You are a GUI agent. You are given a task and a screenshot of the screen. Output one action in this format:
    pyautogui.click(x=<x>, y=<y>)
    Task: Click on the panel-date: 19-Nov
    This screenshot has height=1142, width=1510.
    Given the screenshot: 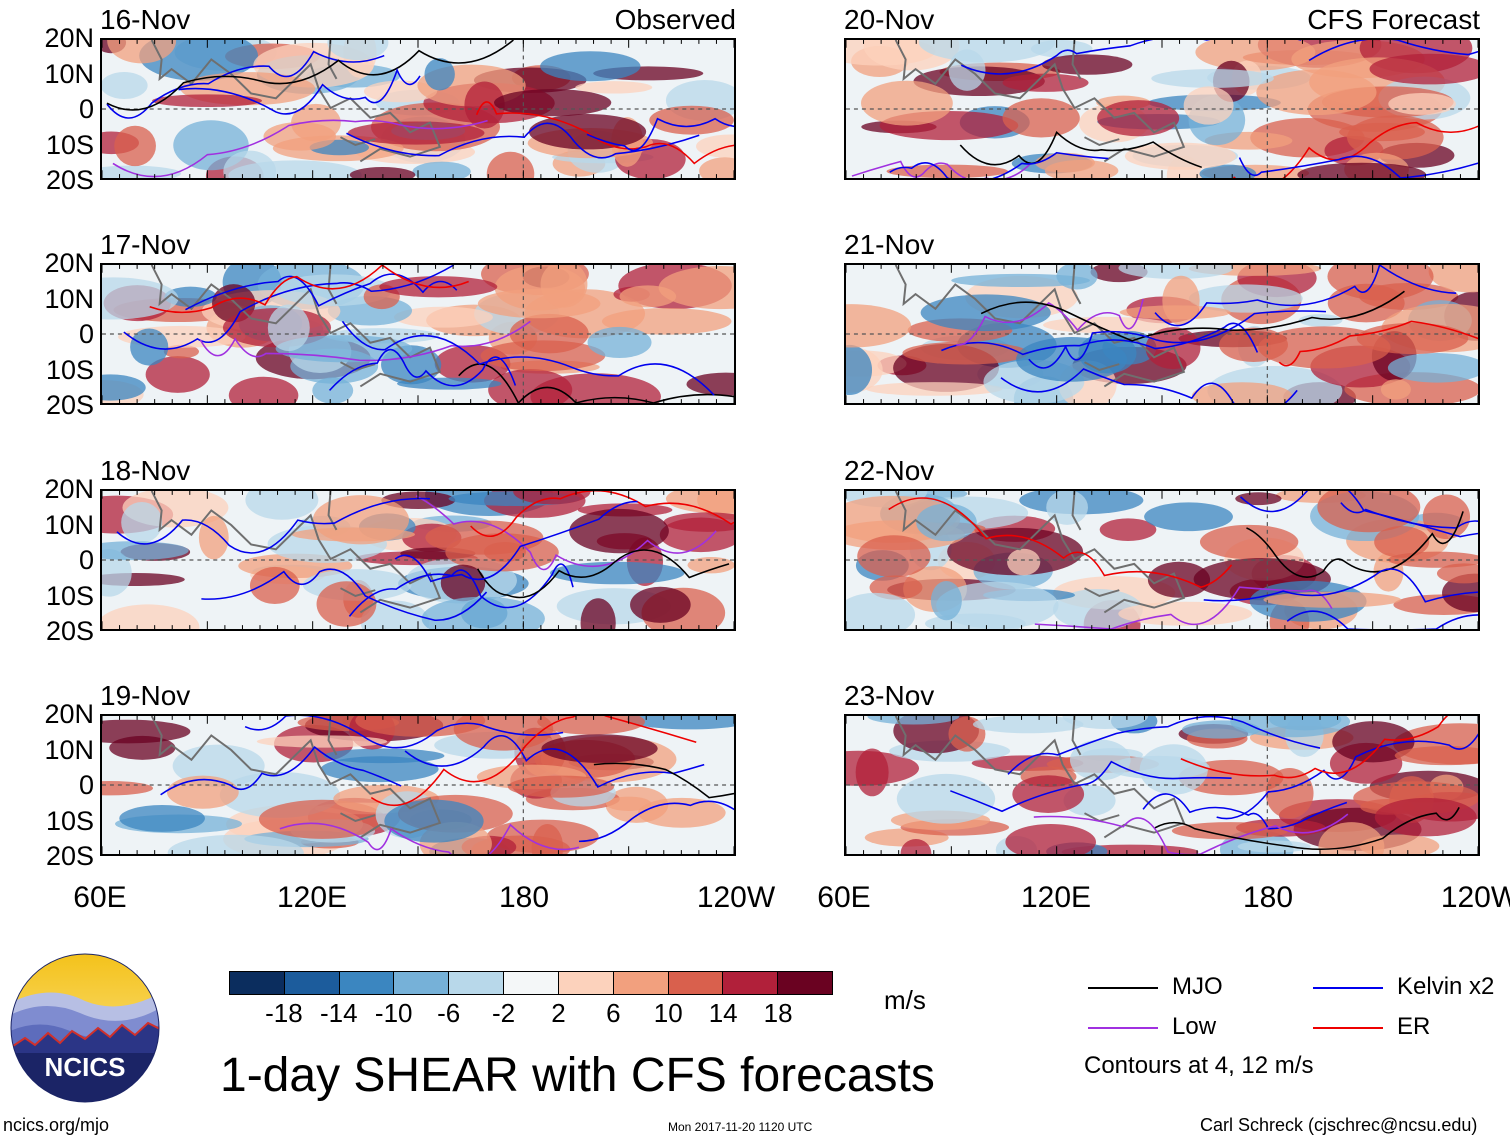 What is the action you would take?
    pyautogui.click(x=145, y=695)
    